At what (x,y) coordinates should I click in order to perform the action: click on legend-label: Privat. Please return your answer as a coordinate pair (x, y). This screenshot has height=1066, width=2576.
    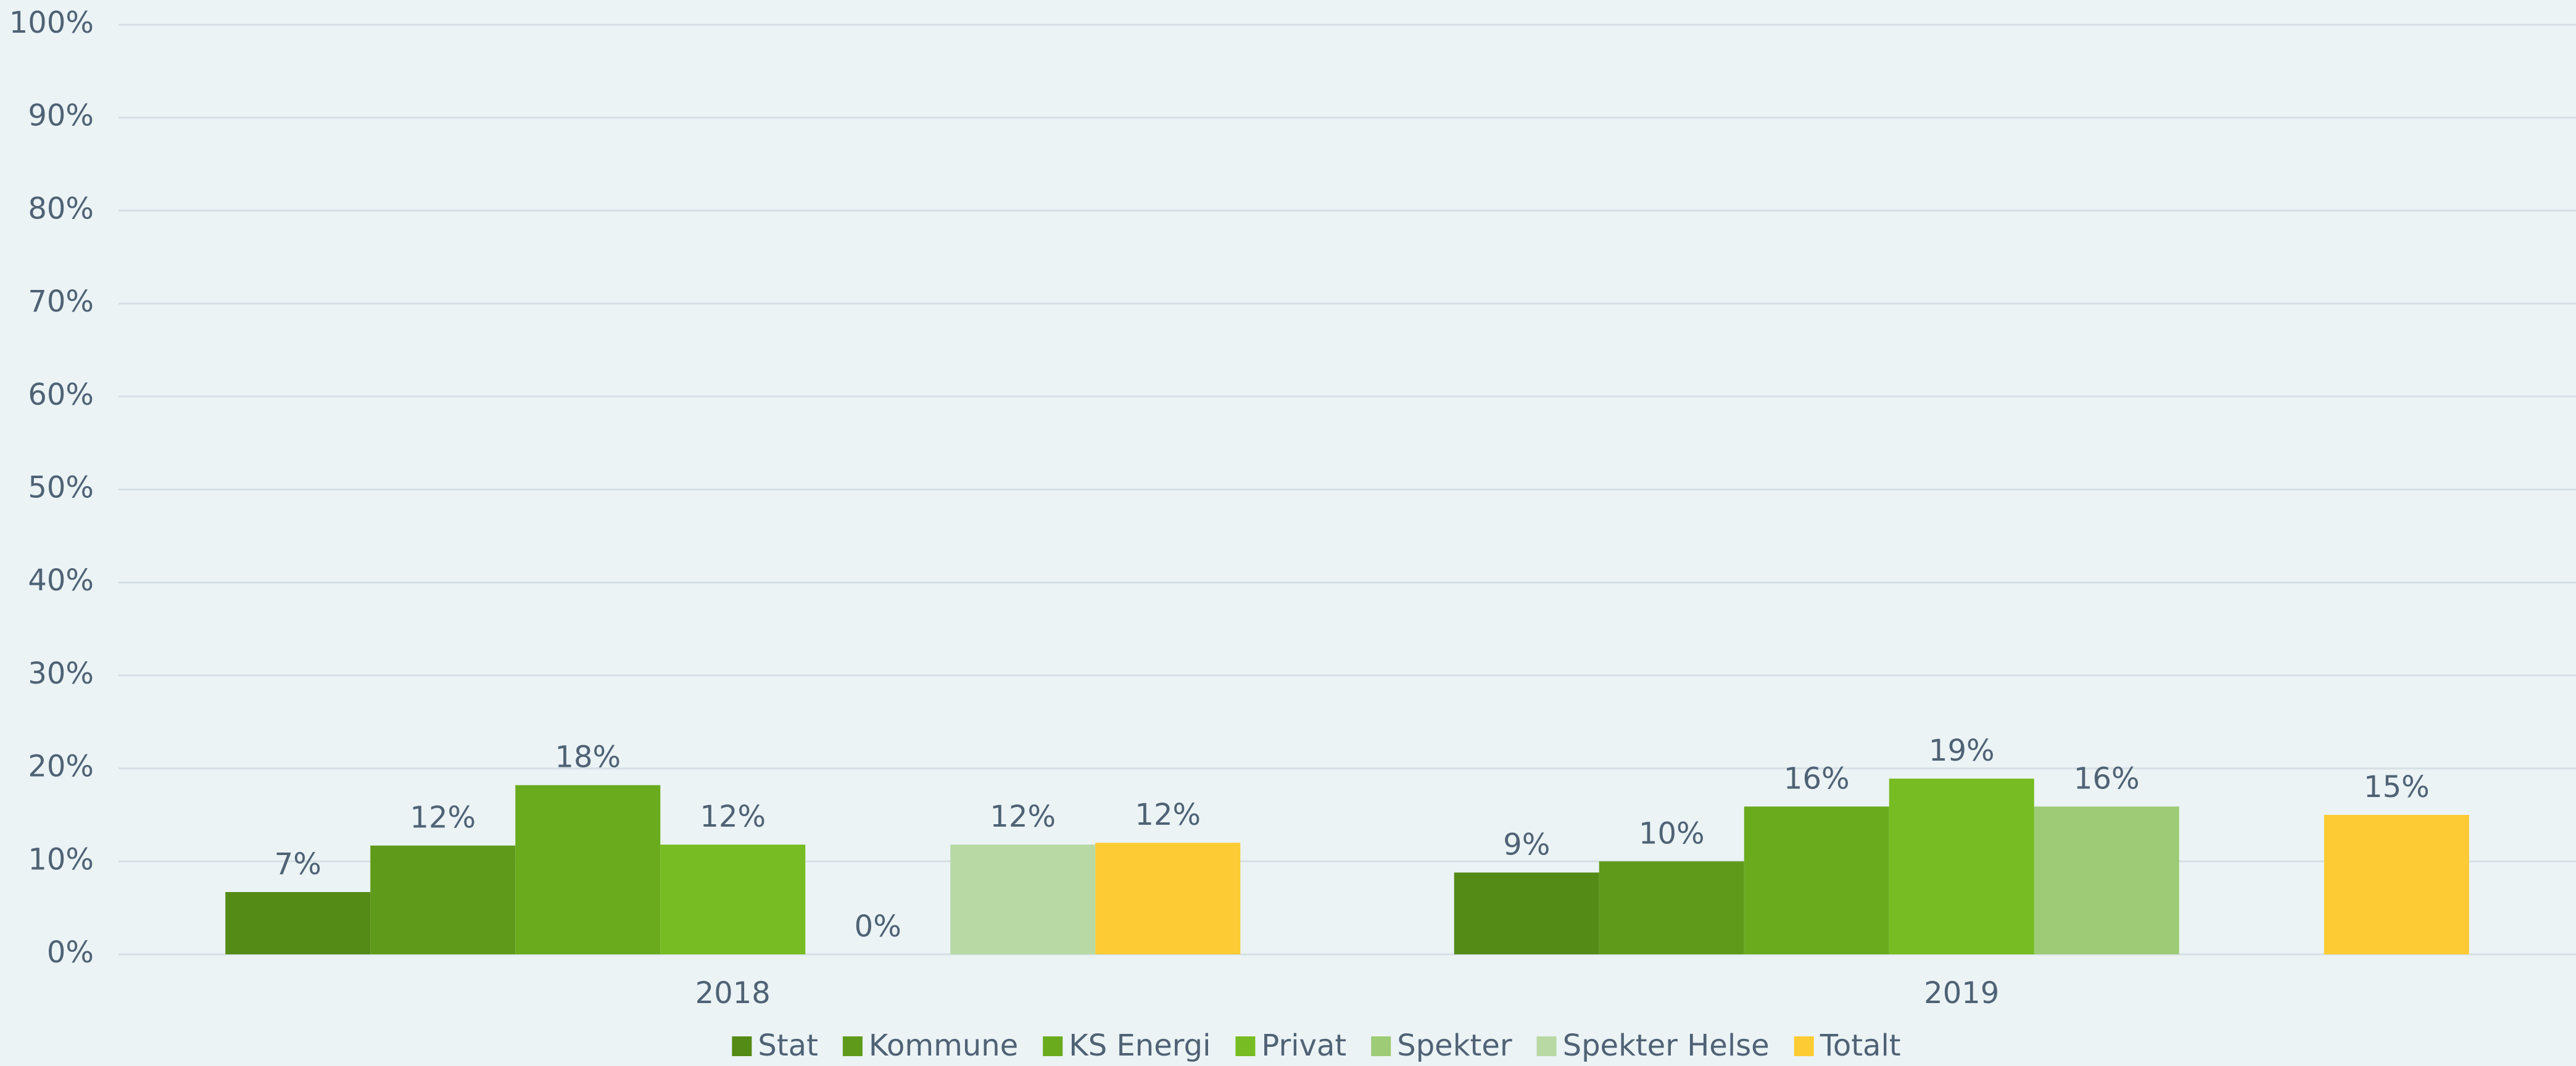
    Looking at the image, I should click on (1303, 1045).